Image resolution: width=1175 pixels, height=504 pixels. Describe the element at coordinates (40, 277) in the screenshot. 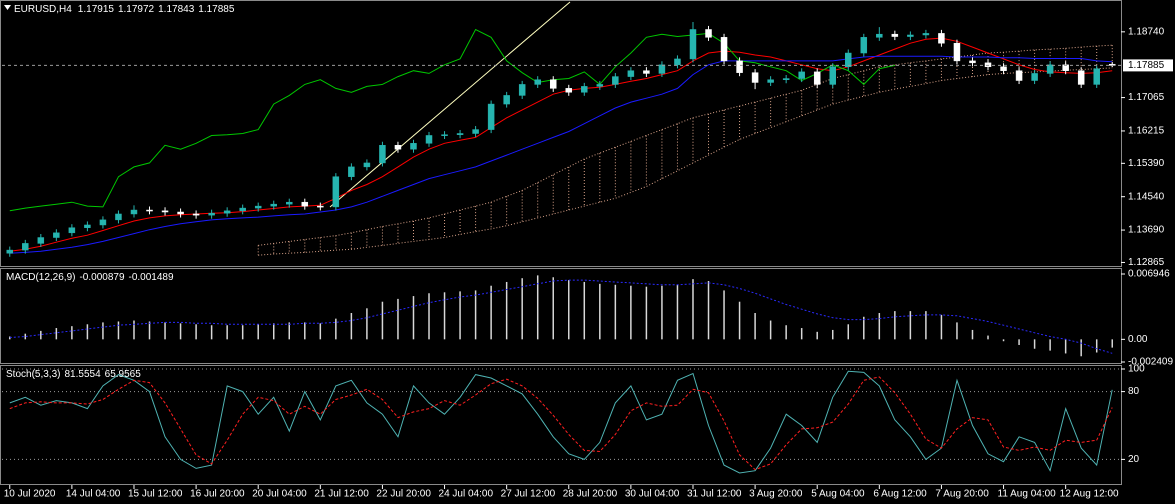

I see `macd-title: MACD(12,26,9)` at that location.